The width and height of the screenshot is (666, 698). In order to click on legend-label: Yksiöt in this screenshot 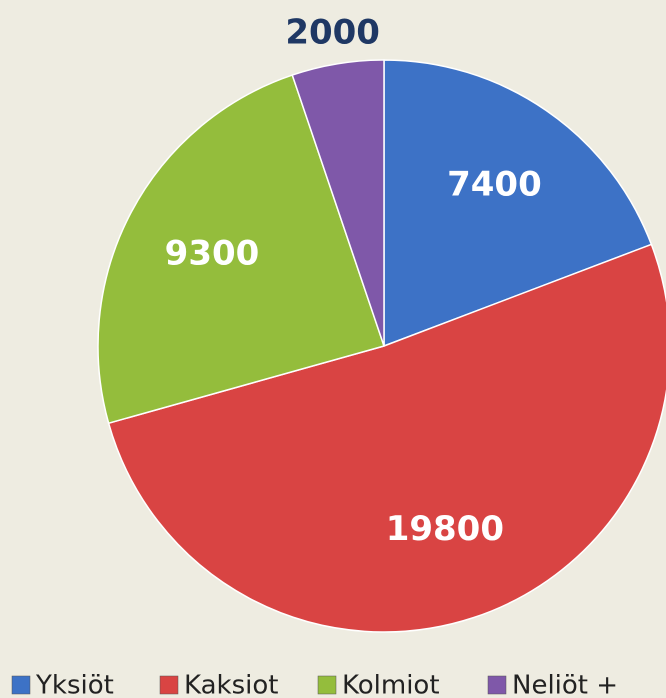, I will do `click(74, 684)`.